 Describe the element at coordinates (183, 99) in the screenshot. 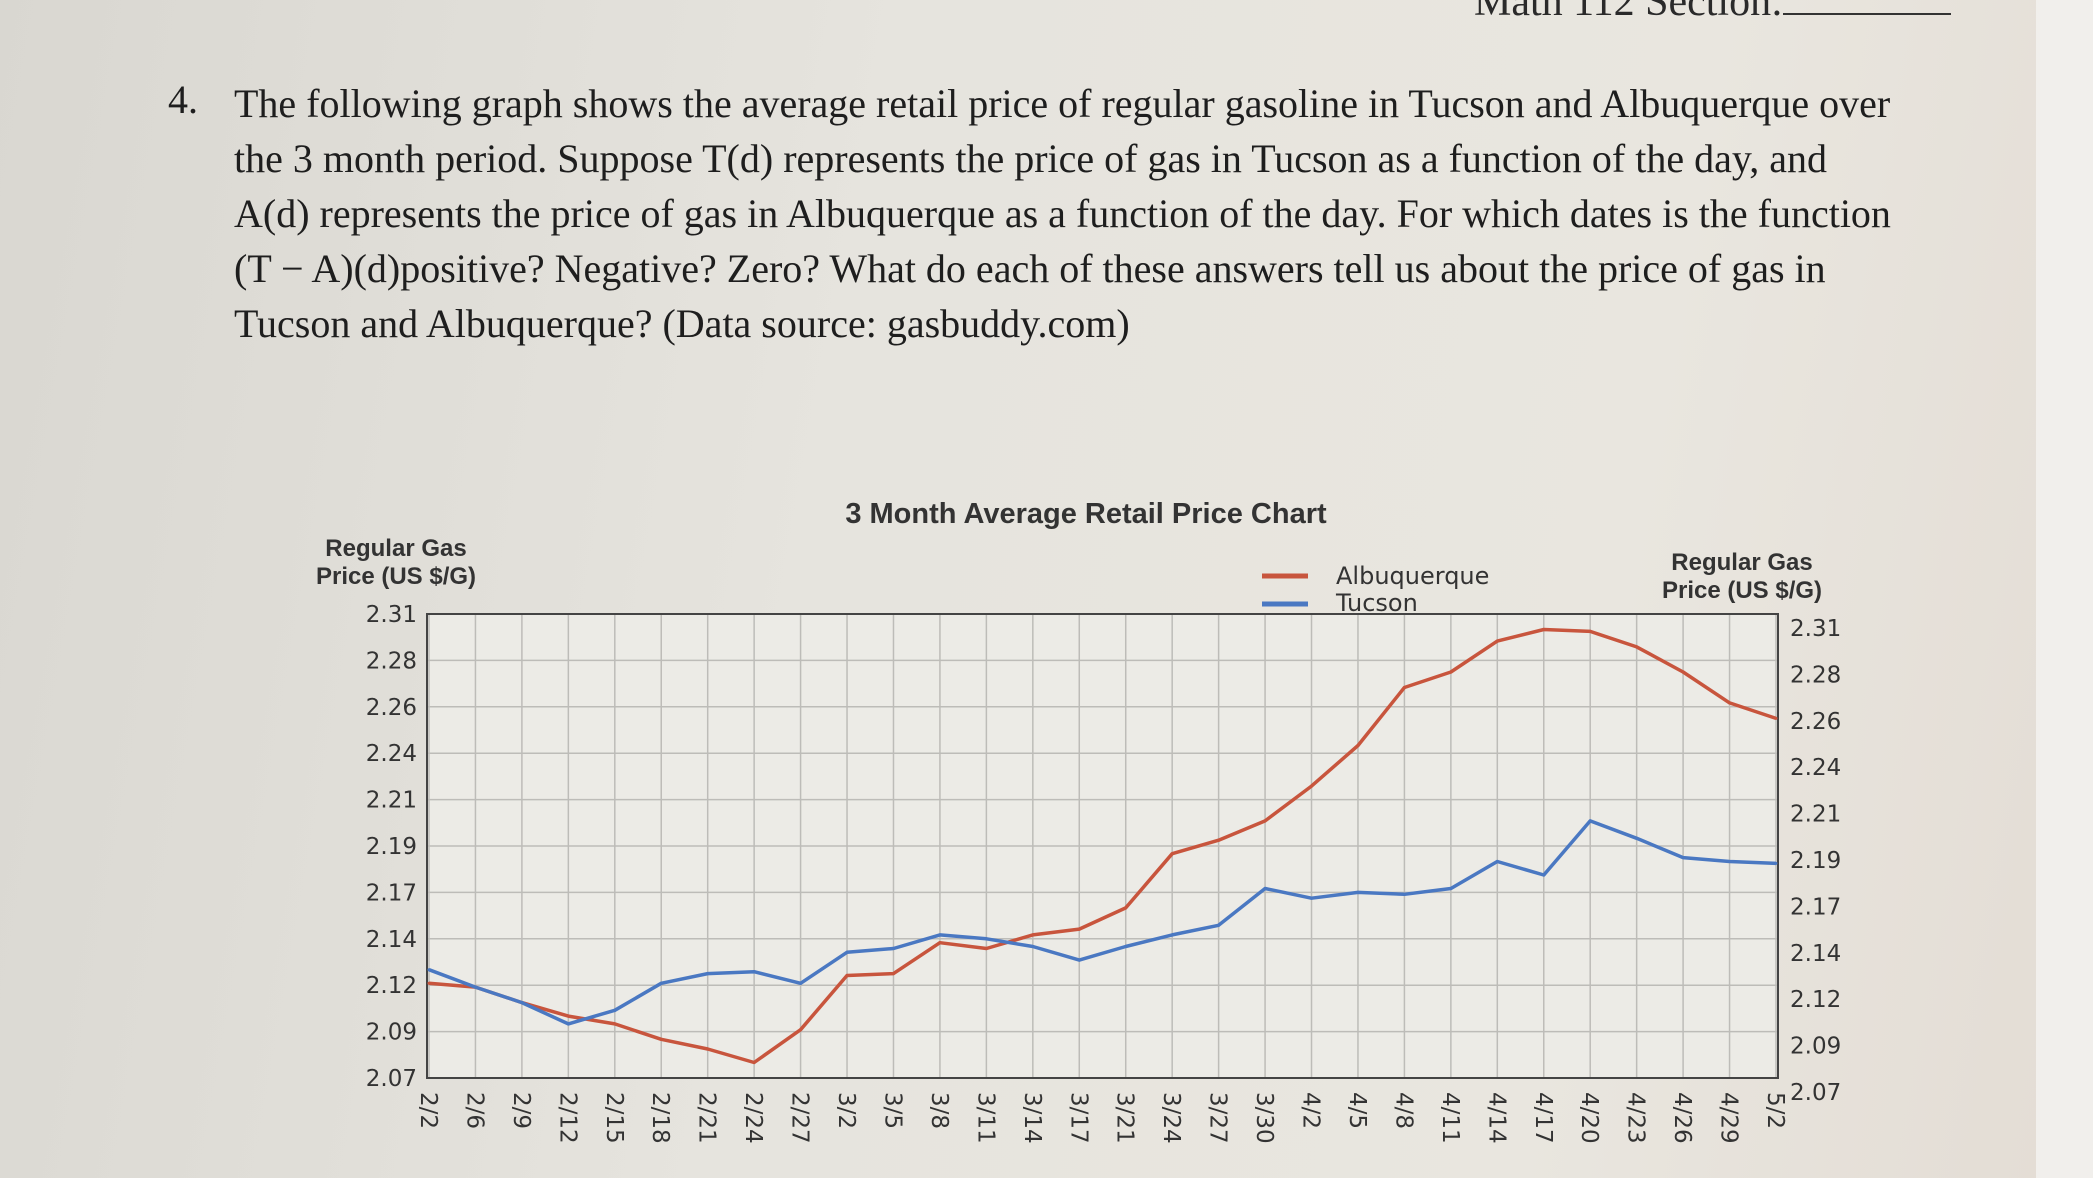

I see `question-number: 4.` at that location.